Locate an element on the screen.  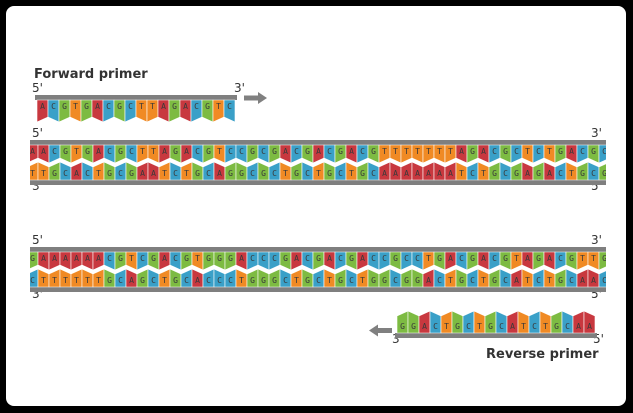
base-C is located at coordinates (615, 171).